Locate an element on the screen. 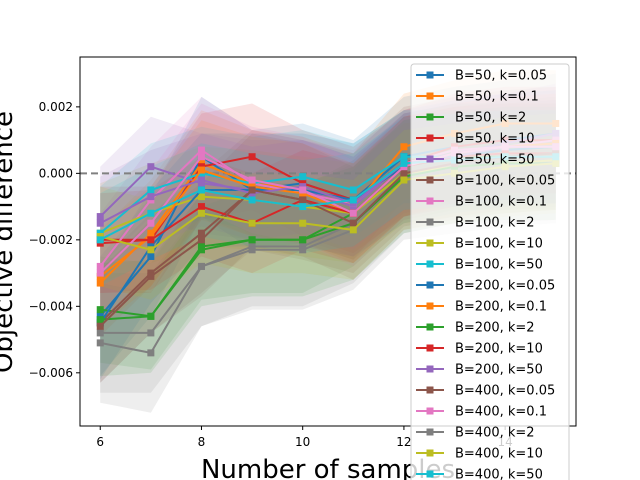 The image size is (640, 480). legend-label-5: B=50, k=50 is located at coordinates (495, 160).